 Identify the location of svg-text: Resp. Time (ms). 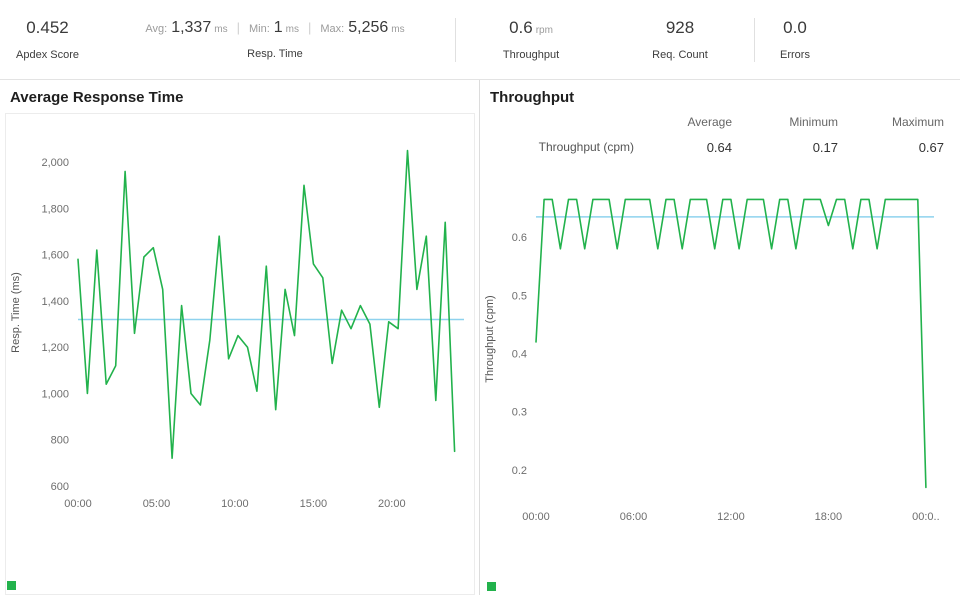
(16, 312).